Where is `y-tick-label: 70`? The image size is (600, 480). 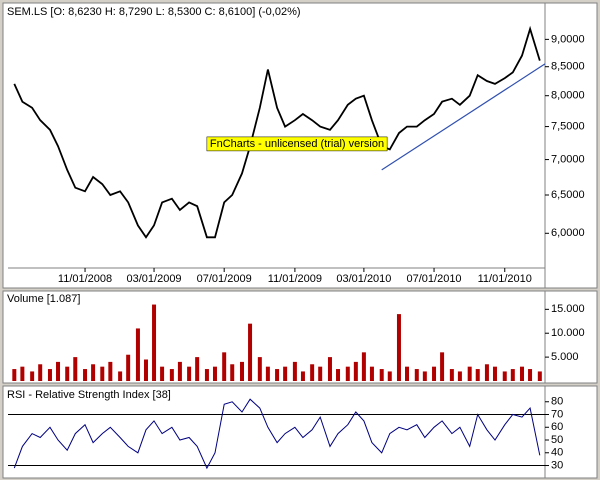 y-tick-label: 70 is located at coordinates (557, 414).